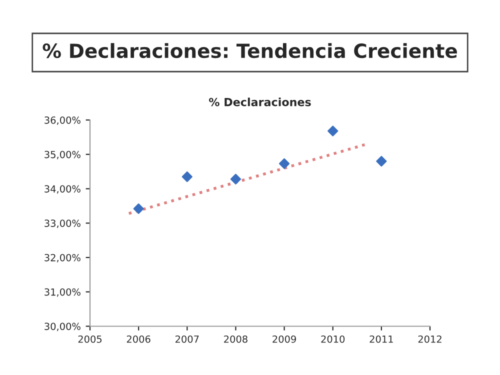  I want to click on y-tick-label: 34,00%, so click(62, 189).